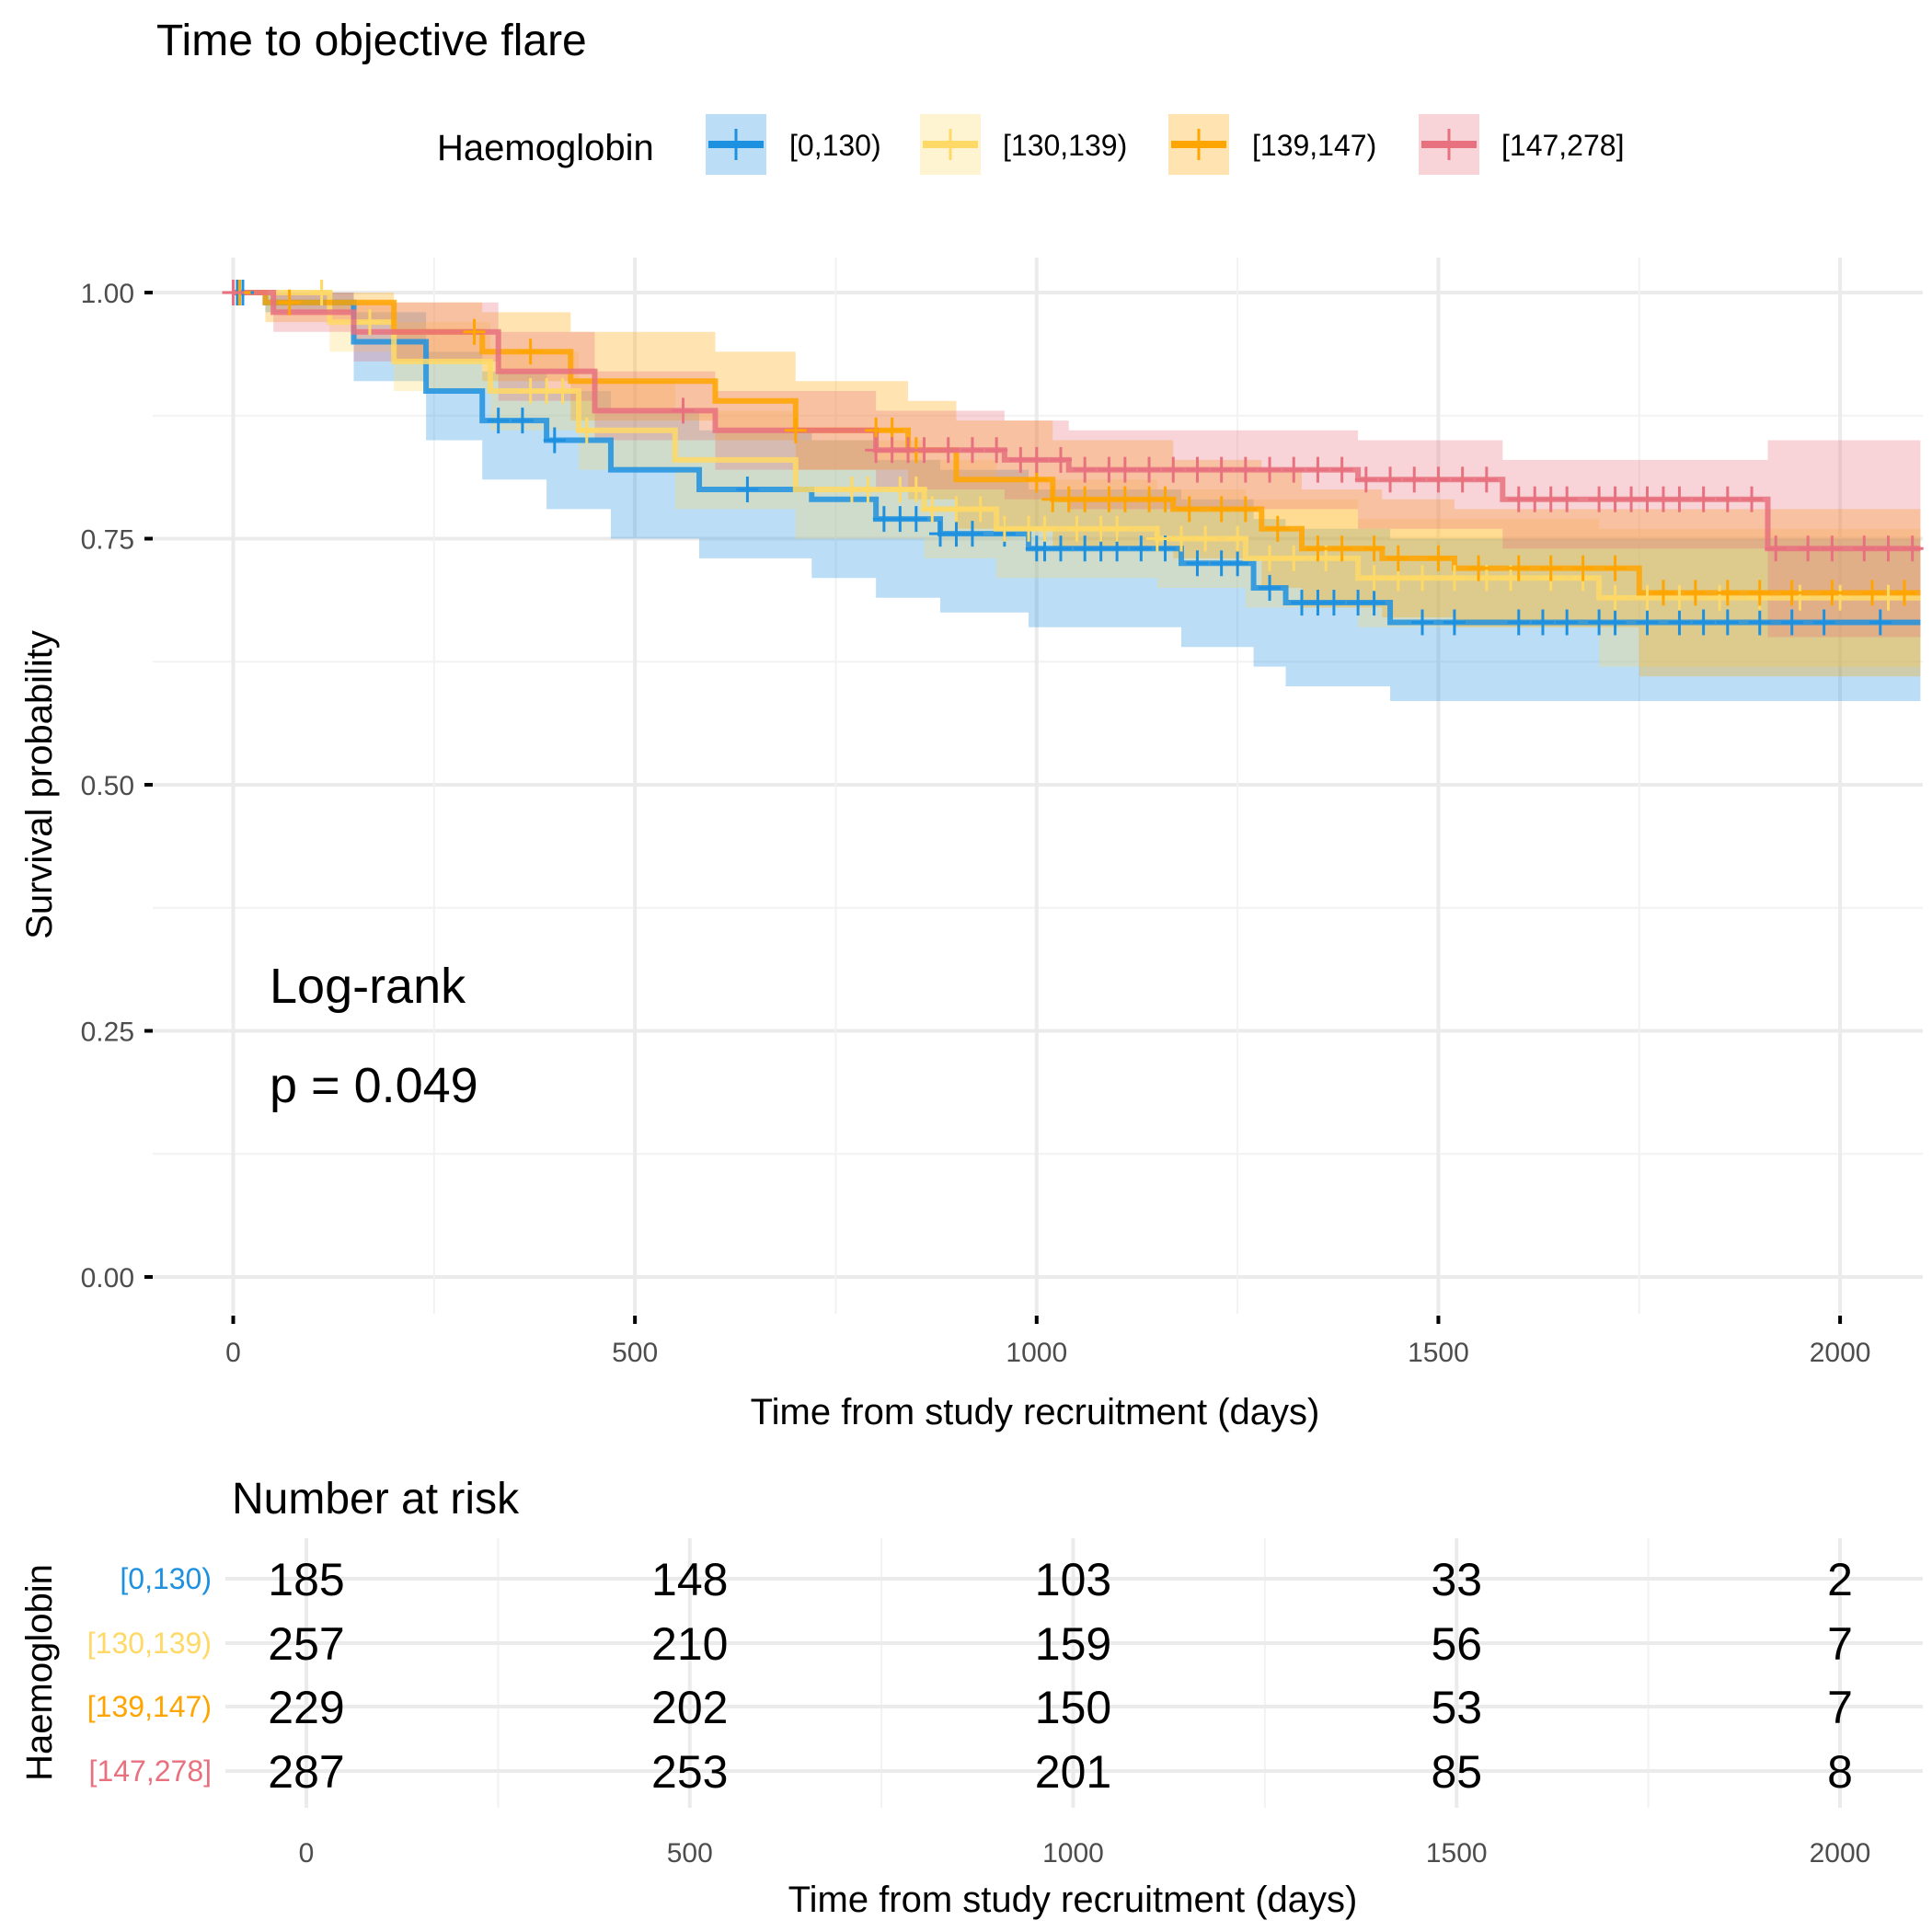 This screenshot has height=1932, width=1932. I want to click on risk-table-grid, so click(1074, 1673).